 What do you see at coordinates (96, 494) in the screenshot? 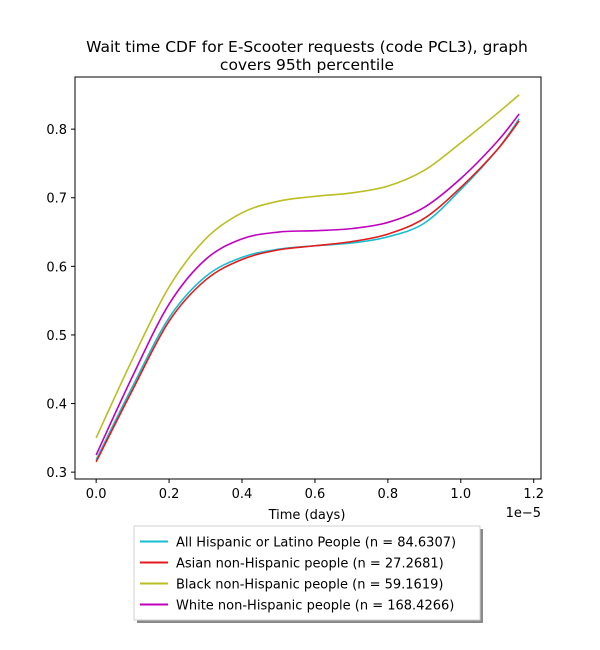
I see `x-tick-label: 0.0` at bounding box center [96, 494].